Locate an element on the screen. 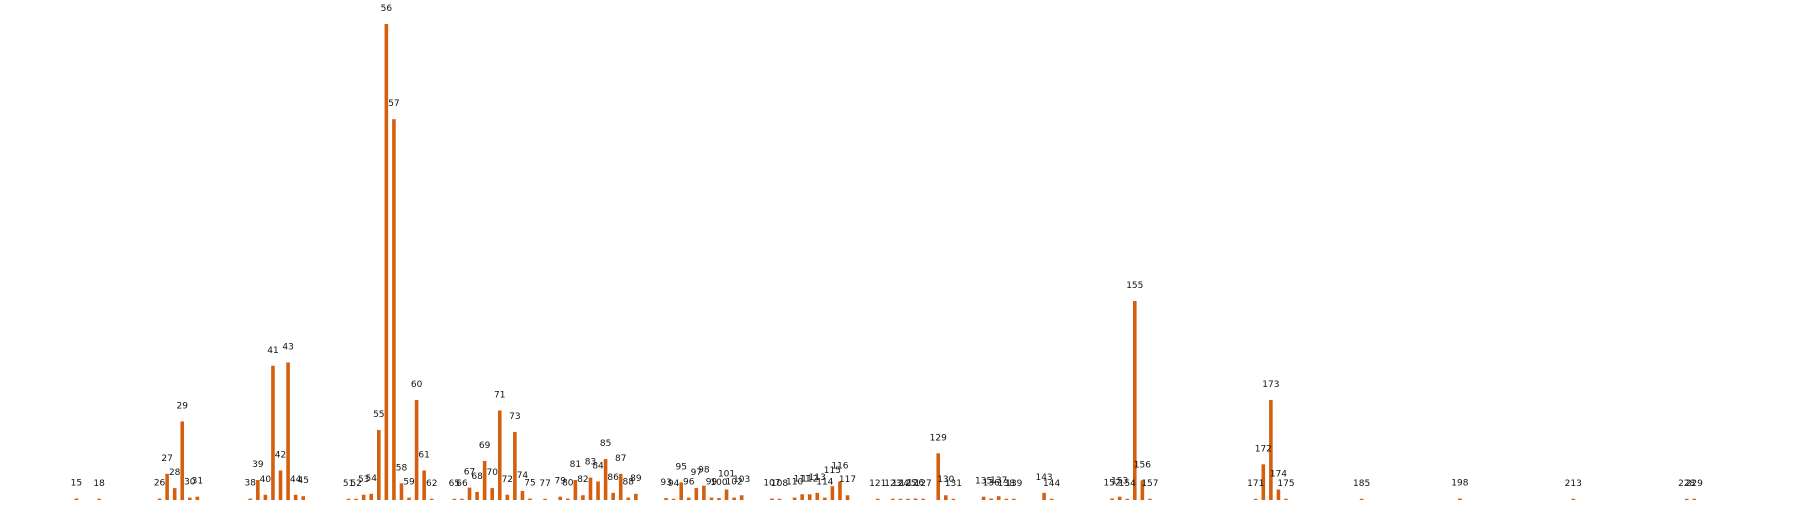  data-label-93: 93 is located at coordinates (665, 483).